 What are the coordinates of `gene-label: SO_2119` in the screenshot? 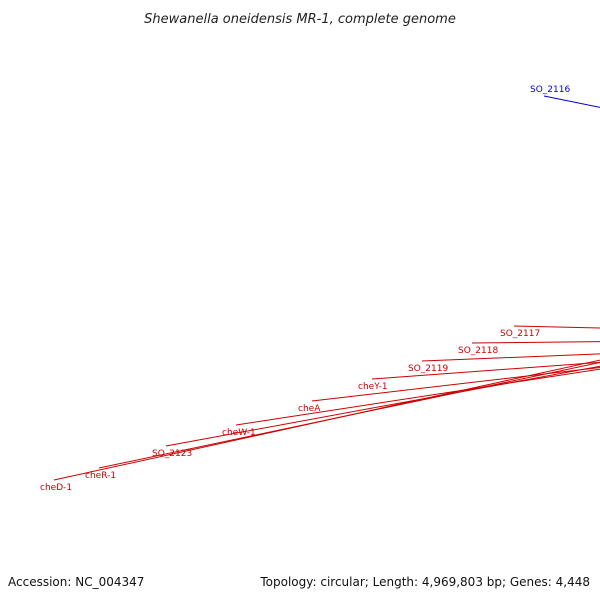 It's located at (428, 369).